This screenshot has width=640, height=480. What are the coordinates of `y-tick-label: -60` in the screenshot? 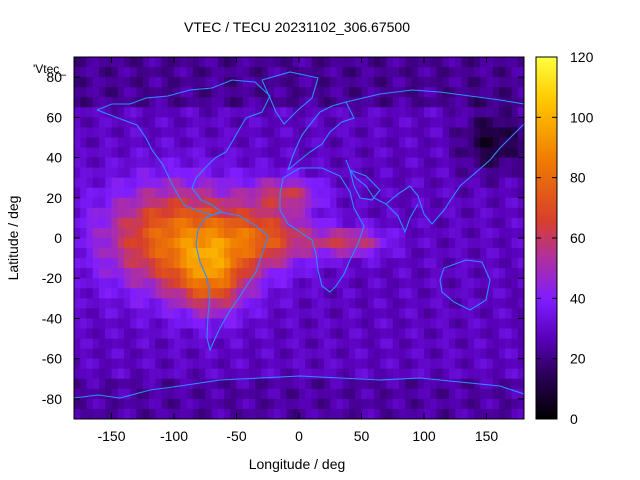 It's located at (52, 359).